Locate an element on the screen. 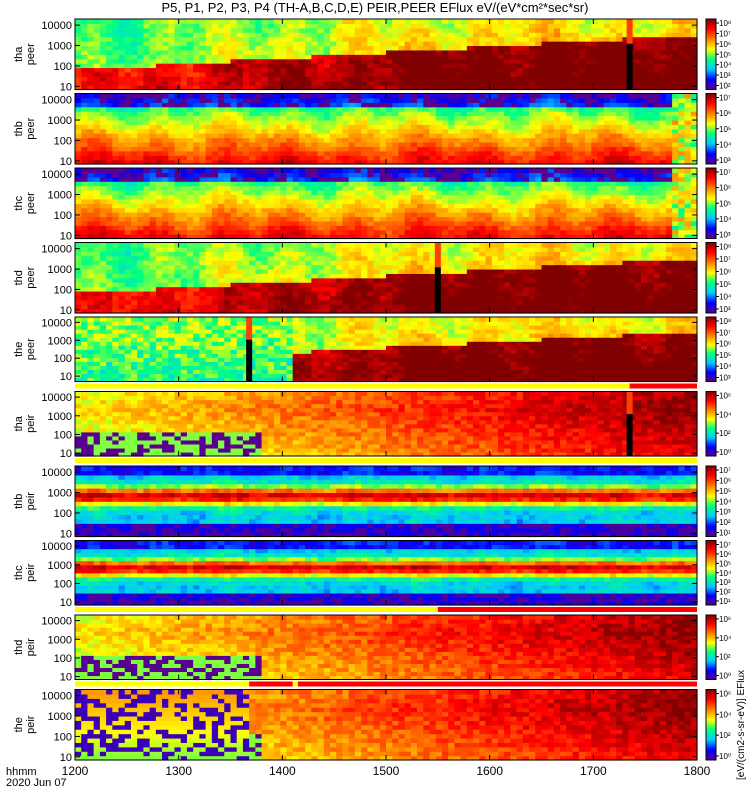  x-tick-label: 1200 is located at coordinates (75, 771).